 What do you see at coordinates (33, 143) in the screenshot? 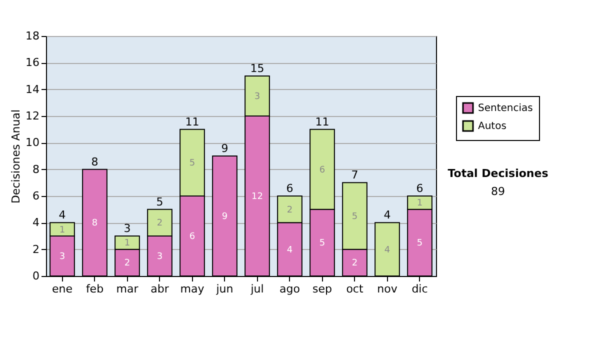
I see `y-tick-label: 10` at bounding box center [33, 143].